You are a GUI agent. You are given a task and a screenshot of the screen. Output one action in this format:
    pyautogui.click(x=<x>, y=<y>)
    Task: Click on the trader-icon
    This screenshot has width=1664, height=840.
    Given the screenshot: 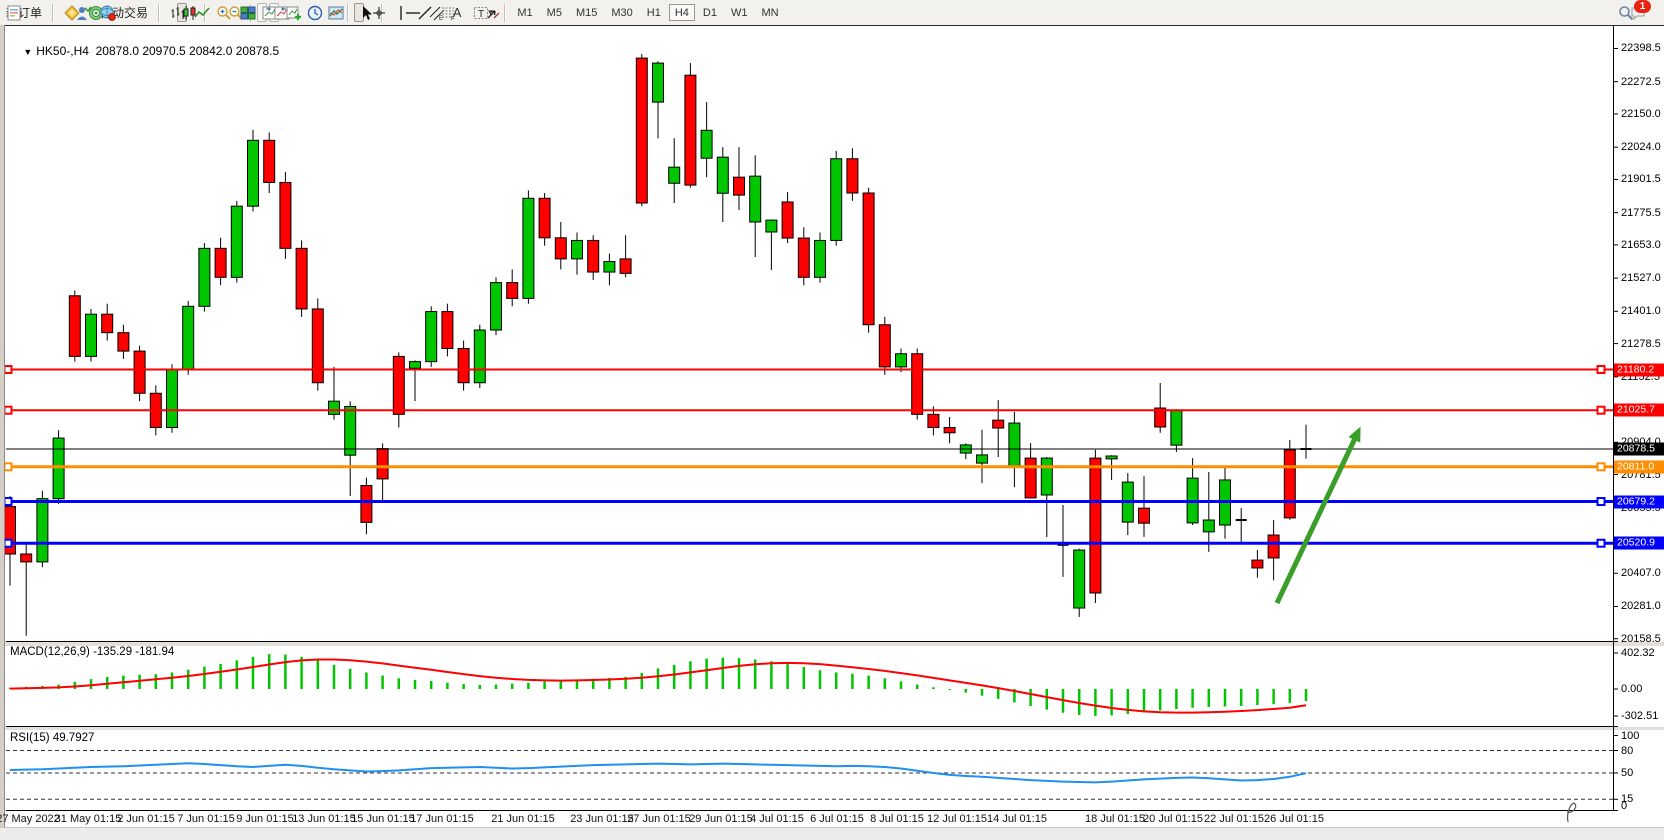 What is the action you would take?
    pyautogui.click(x=84, y=13)
    